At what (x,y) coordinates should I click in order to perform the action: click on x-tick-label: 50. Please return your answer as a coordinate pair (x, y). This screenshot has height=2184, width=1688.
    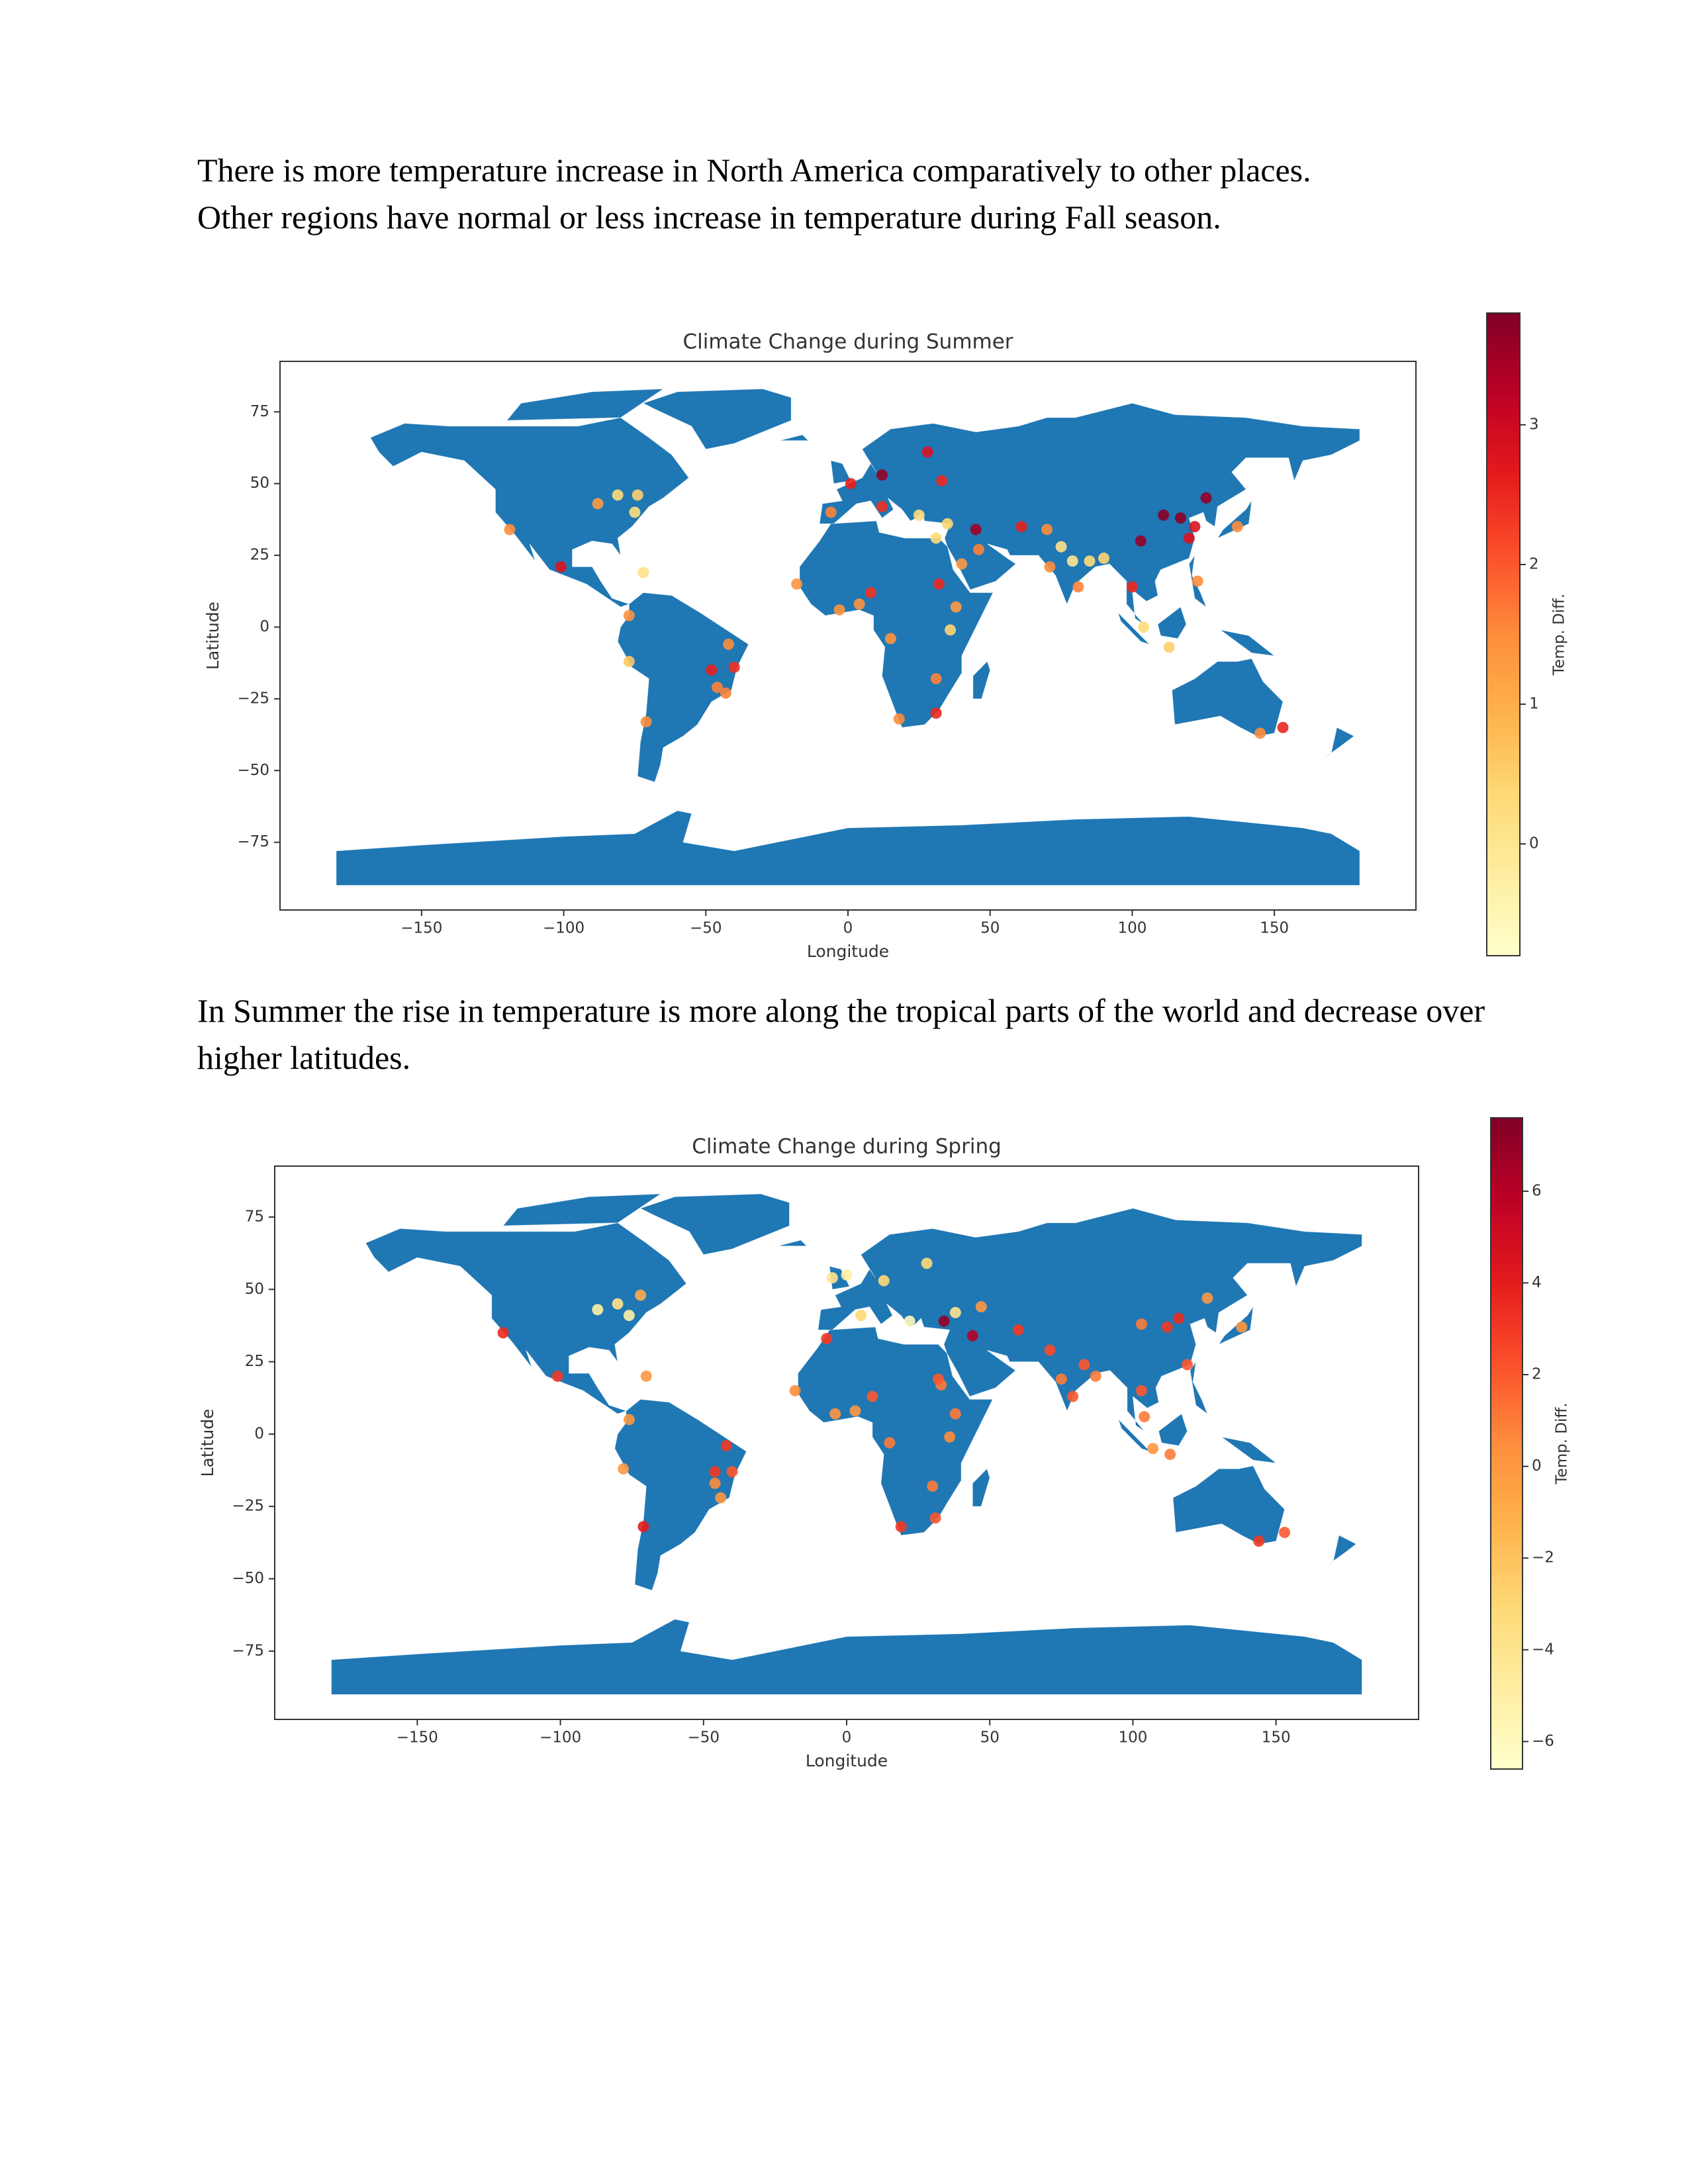
    Looking at the image, I should click on (990, 929).